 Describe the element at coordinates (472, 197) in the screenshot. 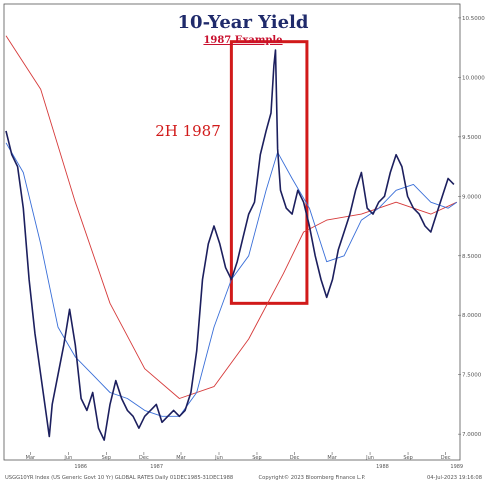

I see `y-tick-label: 9.0000` at that location.